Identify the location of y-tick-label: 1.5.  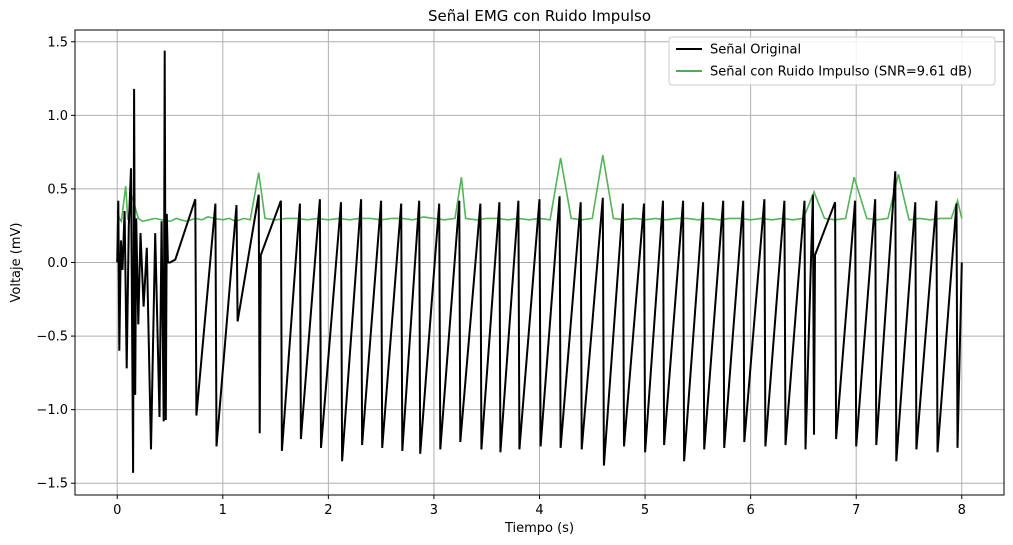
(57, 42).